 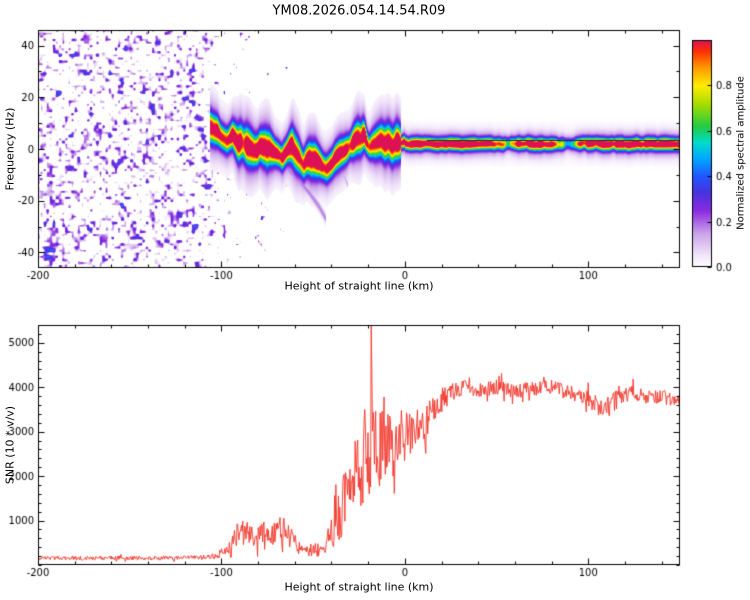 What do you see at coordinates (359, 11) in the screenshot?
I see `plot-title: YM08.2026.054.14.54.R09` at bounding box center [359, 11].